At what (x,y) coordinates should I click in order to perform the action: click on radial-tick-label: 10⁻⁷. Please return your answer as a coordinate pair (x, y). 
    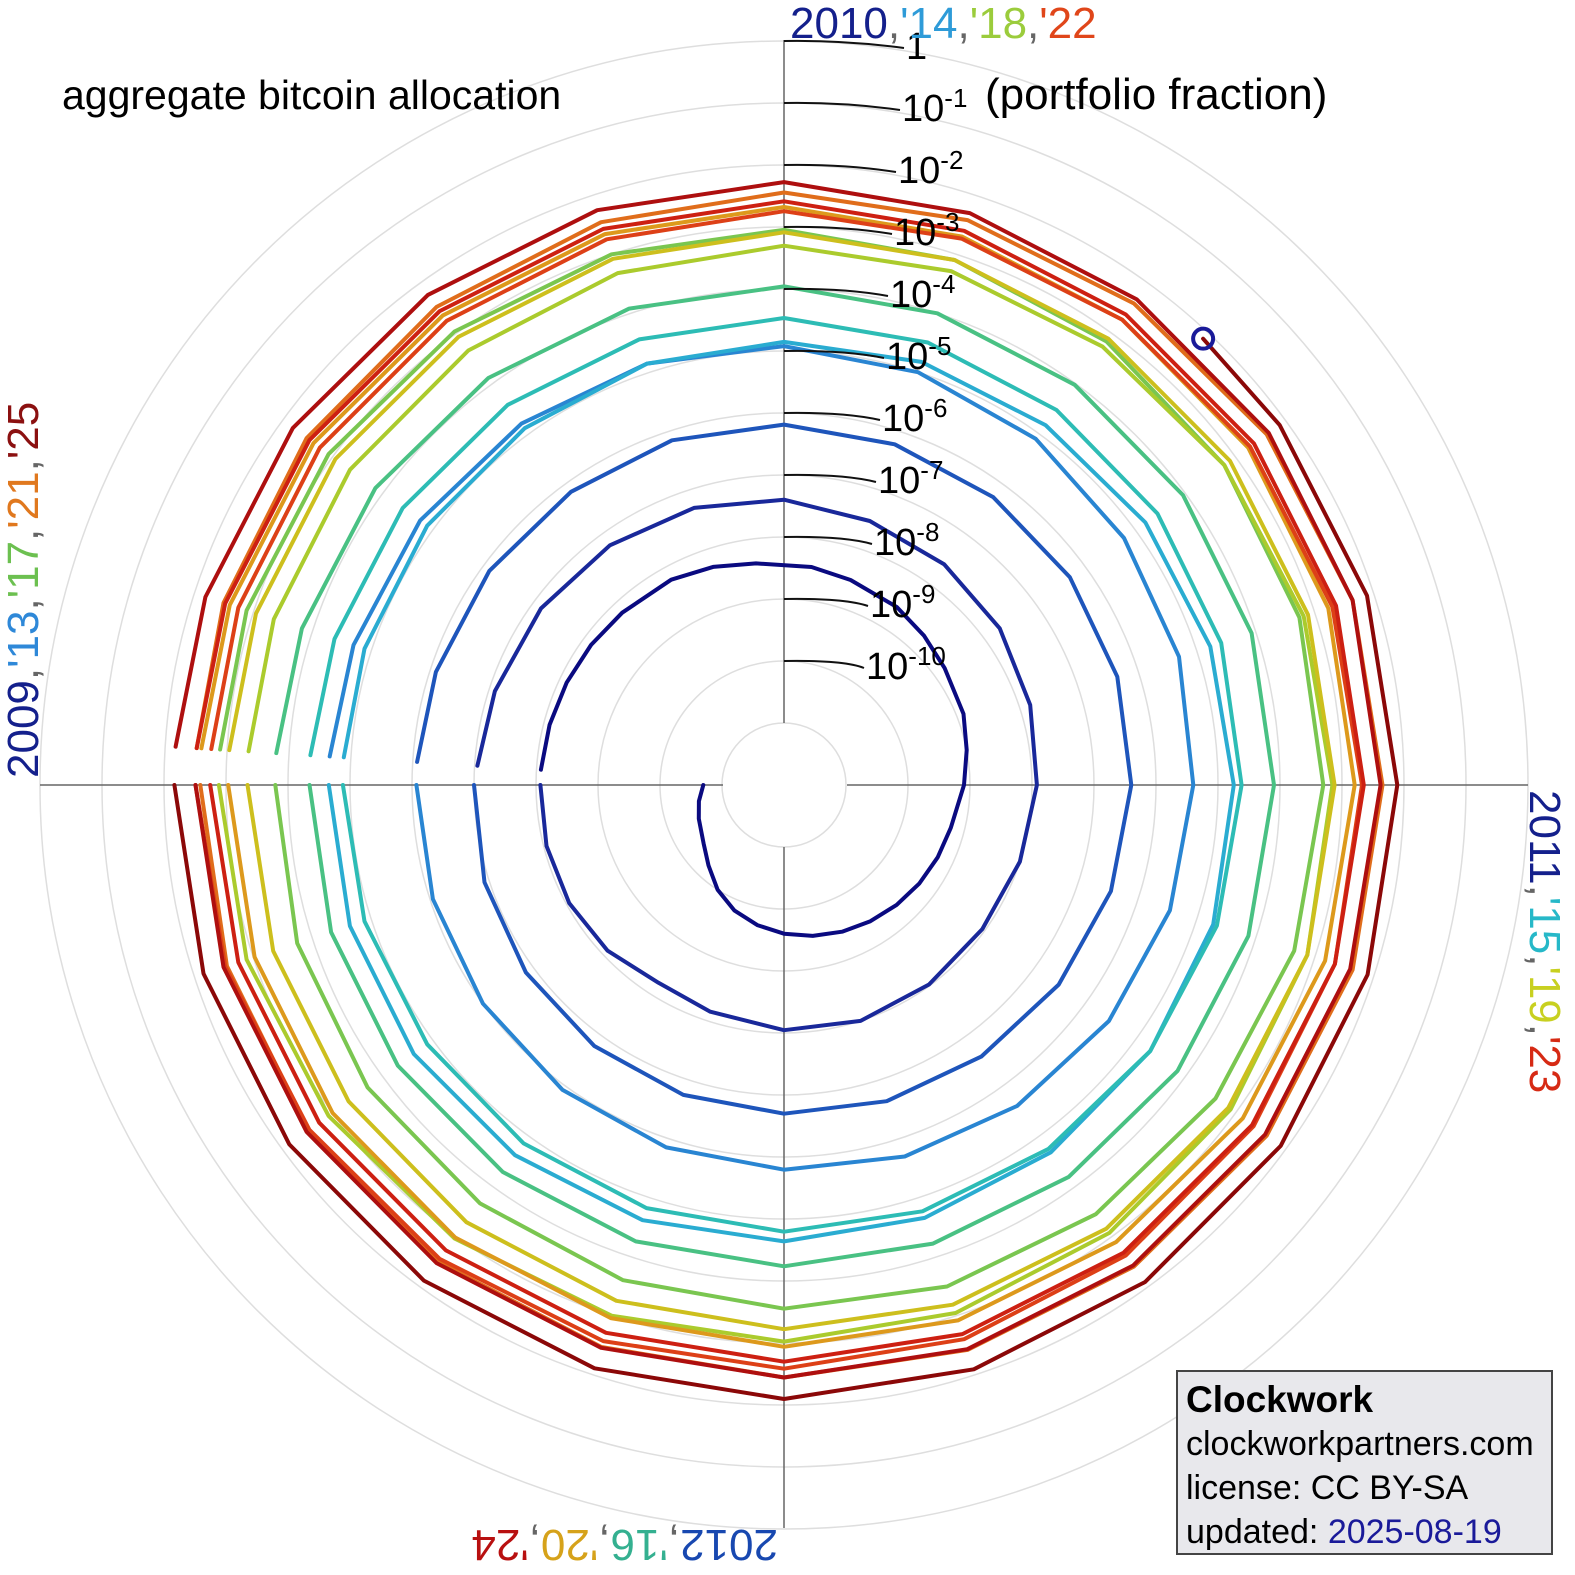
    Looking at the image, I should click on (910, 478).